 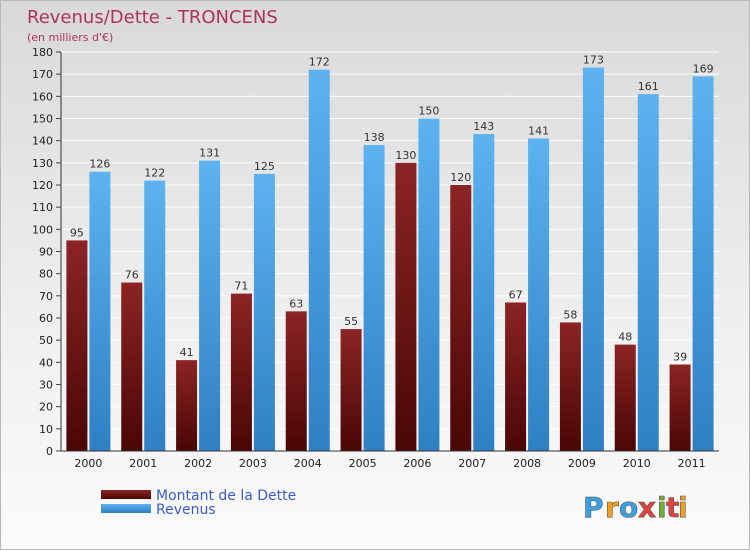 I want to click on y-tick-label: 110, so click(x=42, y=207).